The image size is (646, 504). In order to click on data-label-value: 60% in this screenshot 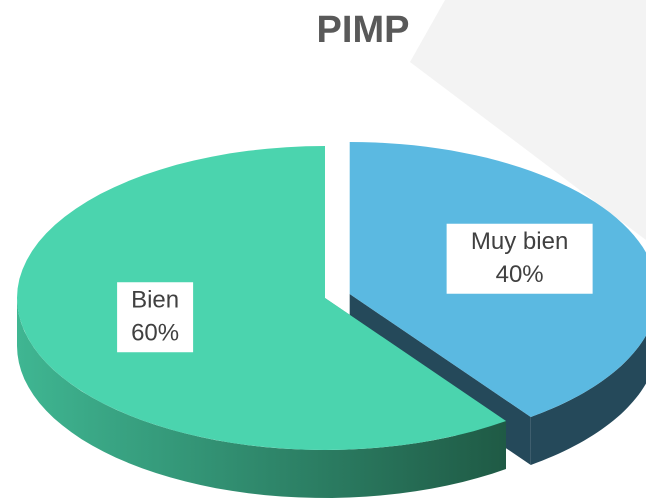, I will do `click(155, 333)`.